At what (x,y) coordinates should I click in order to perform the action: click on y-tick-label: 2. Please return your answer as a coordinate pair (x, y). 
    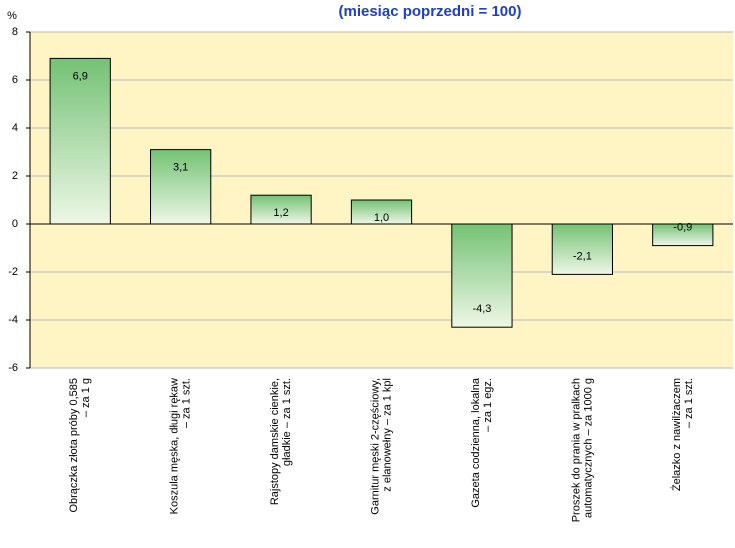
    Looking at the image, I should click on (15, 176).